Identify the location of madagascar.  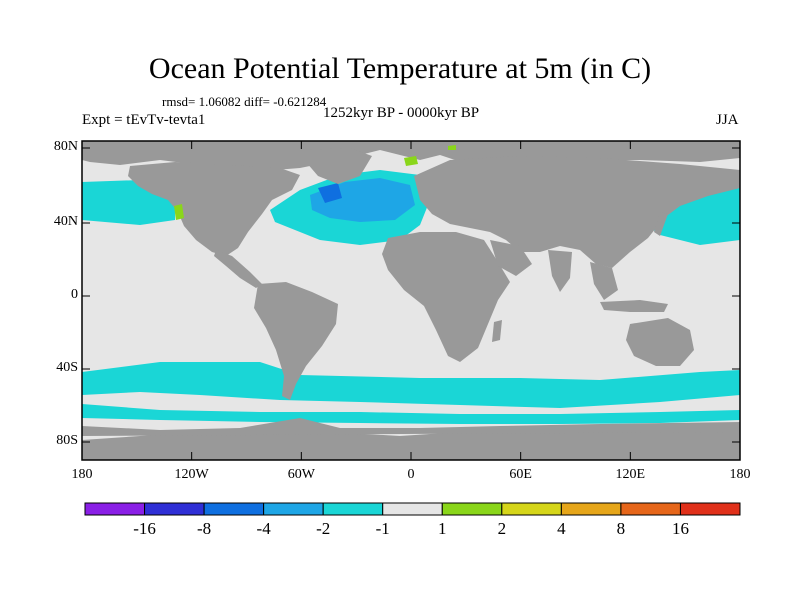
(497, 331).